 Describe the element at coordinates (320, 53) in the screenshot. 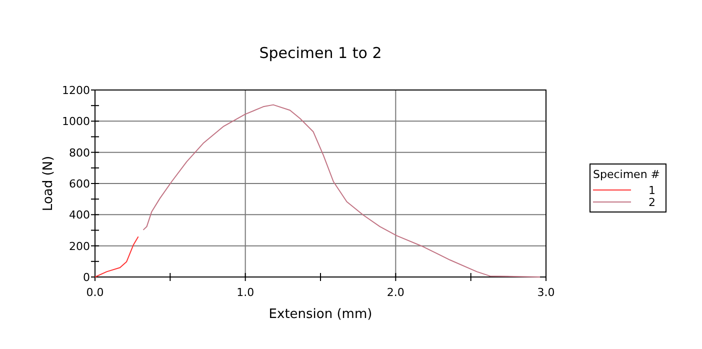

I see `chart-title: Specimen 1 to 2` at that location.